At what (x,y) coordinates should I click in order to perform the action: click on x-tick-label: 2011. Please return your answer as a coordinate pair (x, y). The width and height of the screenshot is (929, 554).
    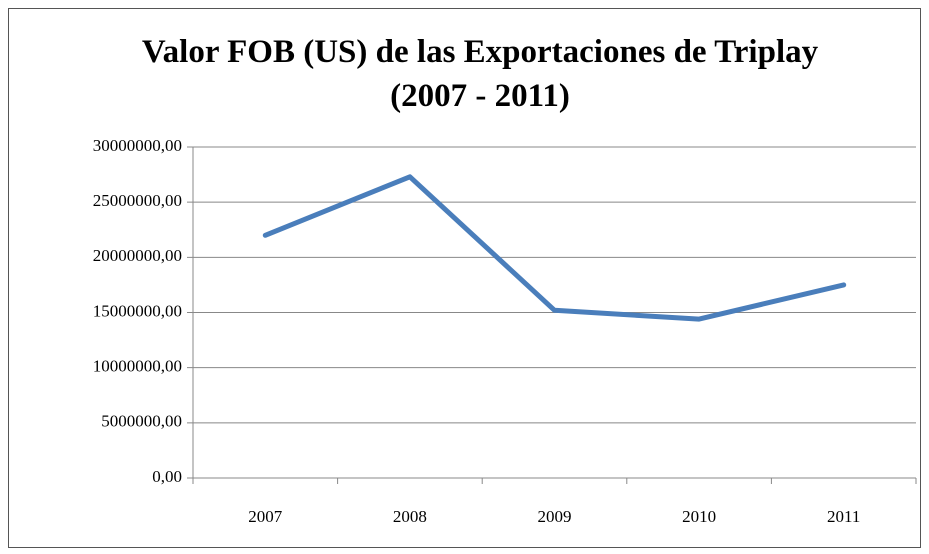
    Looking at the image, I should click on (843, 516).